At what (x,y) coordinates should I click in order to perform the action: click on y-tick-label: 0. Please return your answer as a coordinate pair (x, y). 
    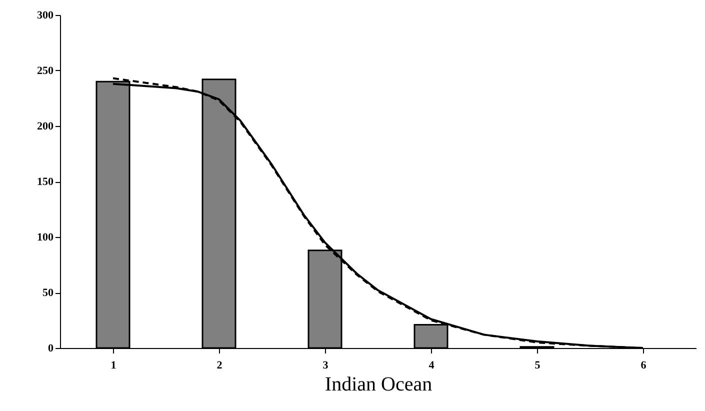
    Looking at the image, I should click on (51, 348).